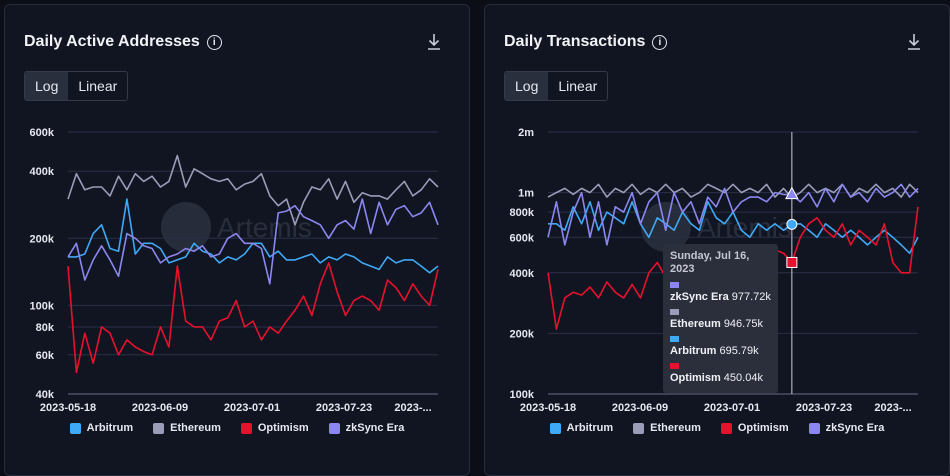 The width and height of the screenshot is (950, 476). What do you see at coordinates (522, 213) in the screenshot?
I see `y-tick-label: 800k` at bounding box center [522, 213].